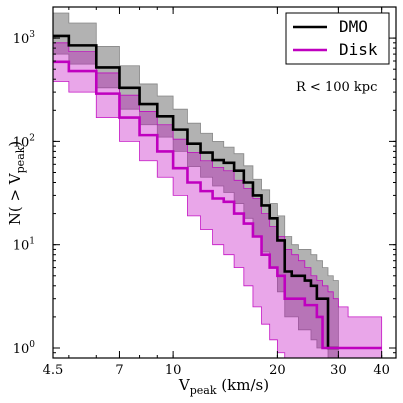  I want to click on y-axis-label: N( > Vpeak), so click(16, 183).